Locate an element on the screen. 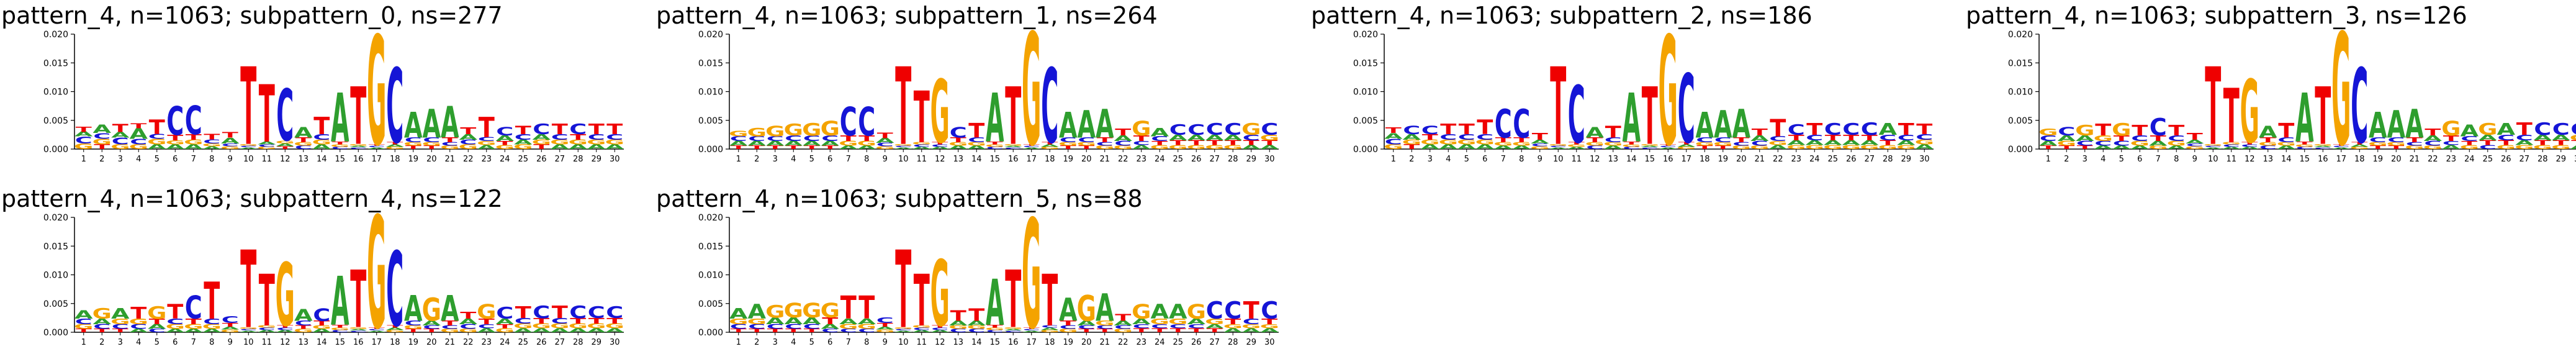 The width and height of the screenshot is (2576, 354). y-tick-label: 0.000 is located at coordinates (55, 333).